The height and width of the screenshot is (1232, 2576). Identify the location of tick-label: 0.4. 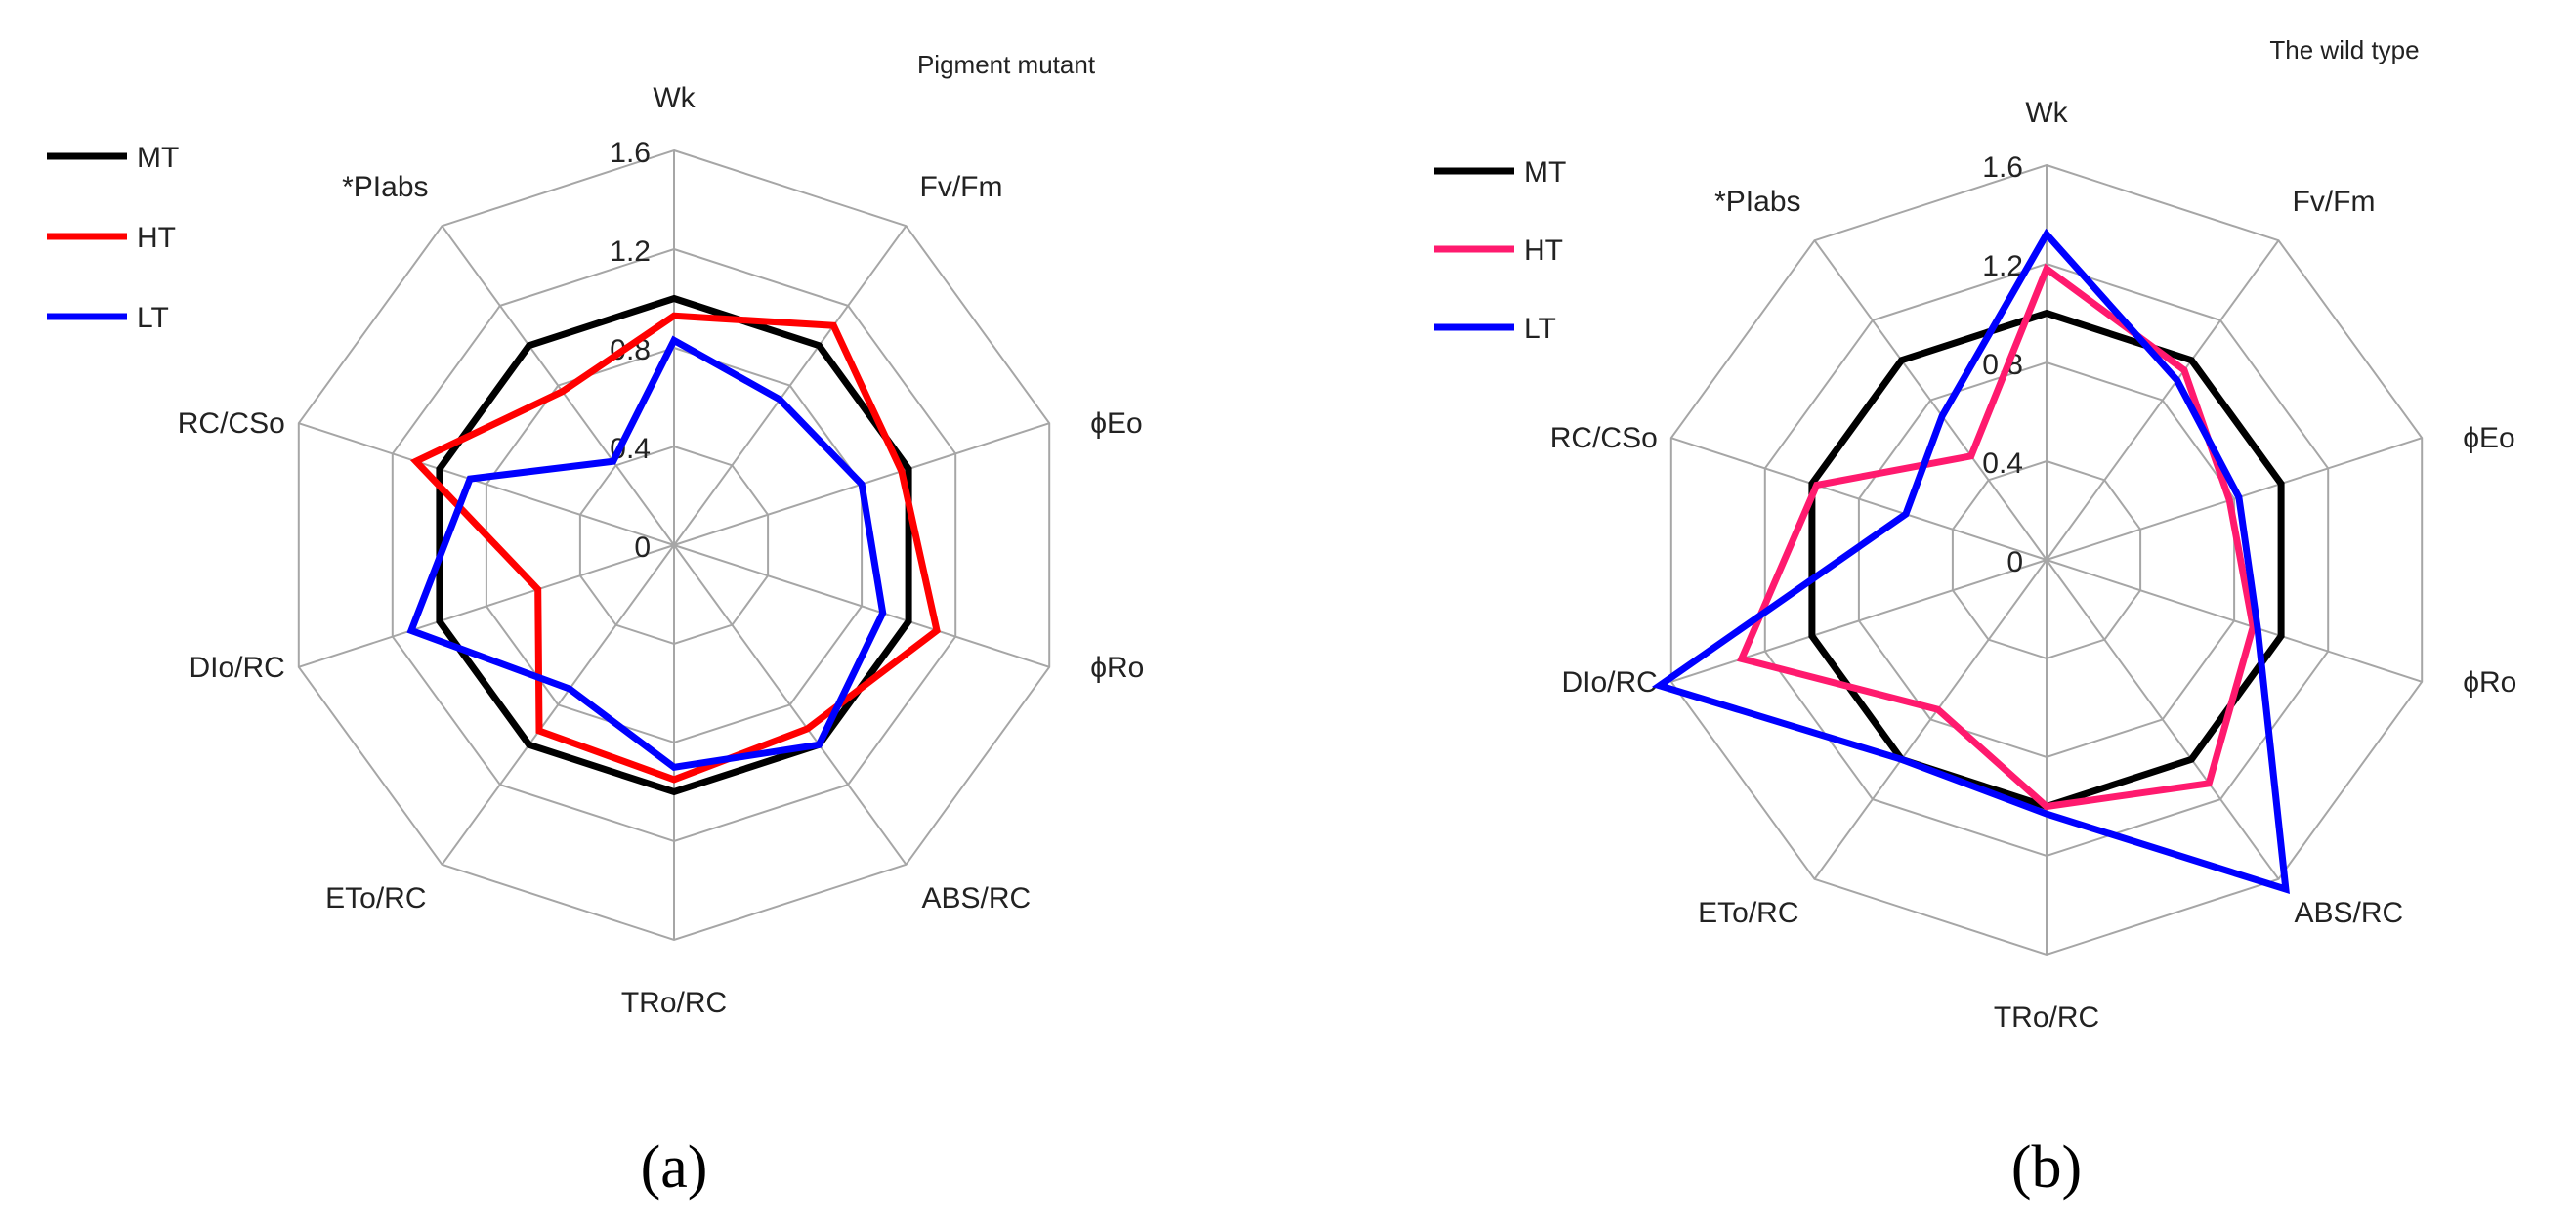
(2002, 463).